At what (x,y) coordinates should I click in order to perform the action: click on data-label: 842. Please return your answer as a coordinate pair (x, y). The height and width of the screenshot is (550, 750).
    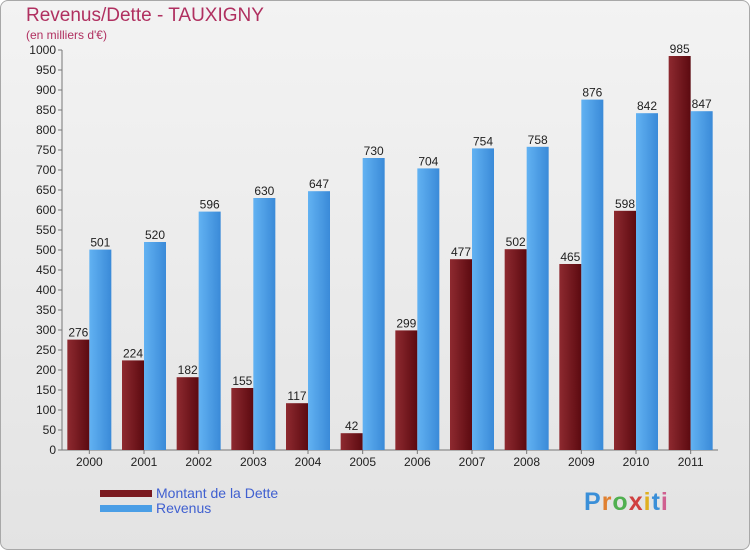
    Looking at the image, I should click on (647, 106).